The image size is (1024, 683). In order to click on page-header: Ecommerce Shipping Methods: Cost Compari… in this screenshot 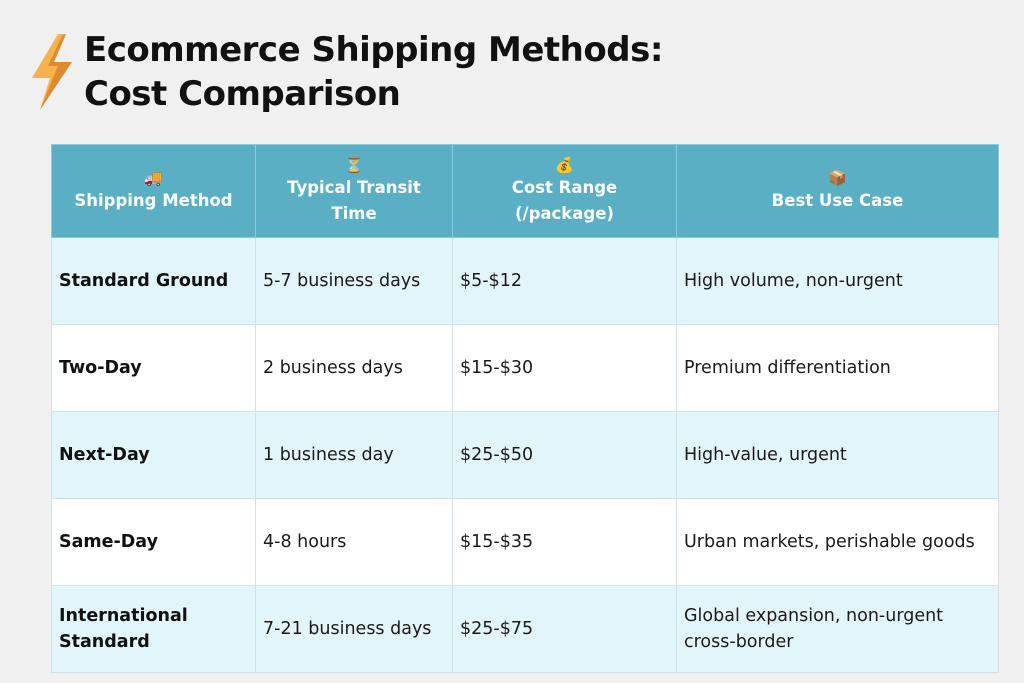, I will do `click(345, 72)`.